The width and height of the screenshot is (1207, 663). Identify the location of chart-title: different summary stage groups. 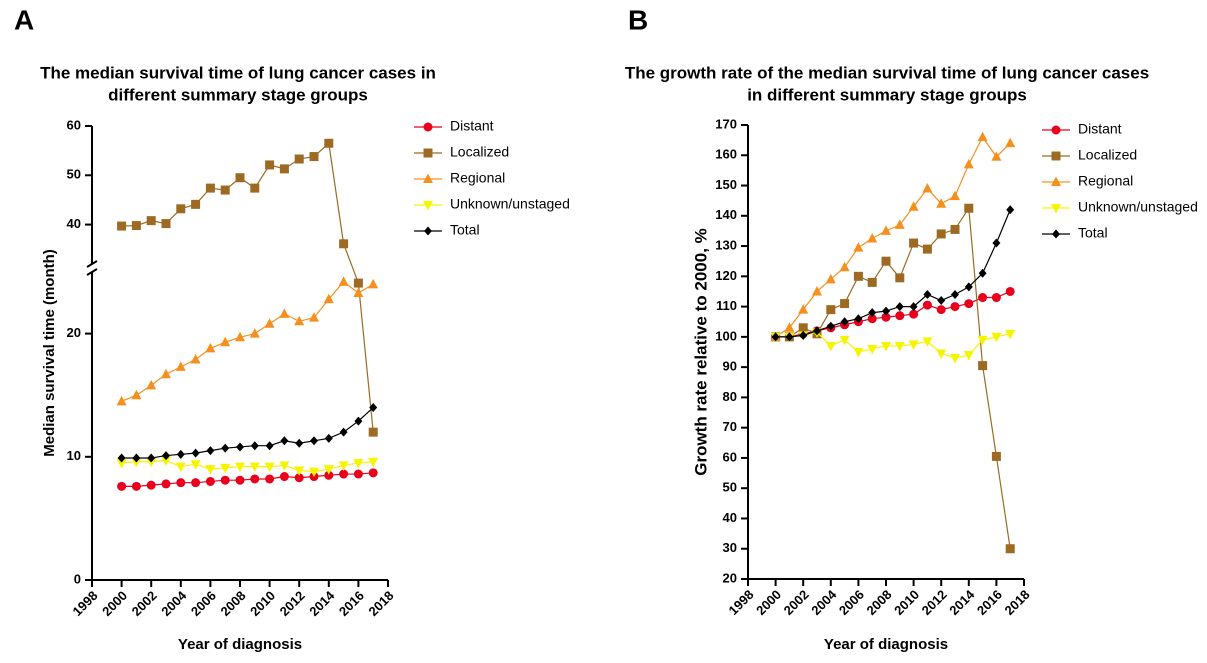
(238, 94).